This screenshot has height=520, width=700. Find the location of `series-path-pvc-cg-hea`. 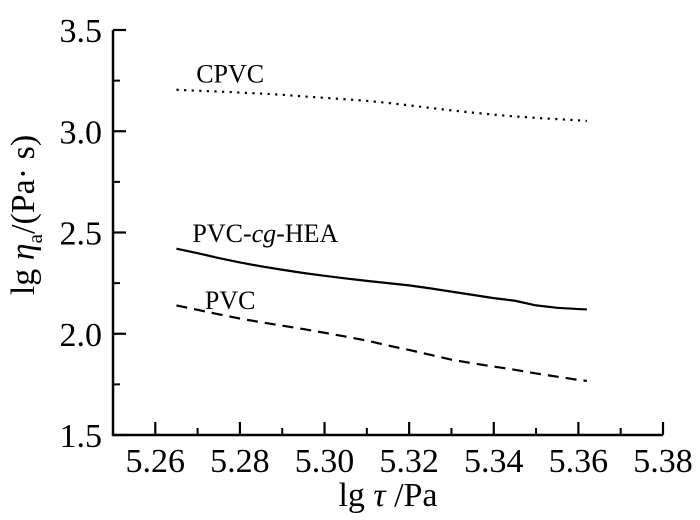

series-path-pvc-cg-hea is located at coordinates (381, 279).